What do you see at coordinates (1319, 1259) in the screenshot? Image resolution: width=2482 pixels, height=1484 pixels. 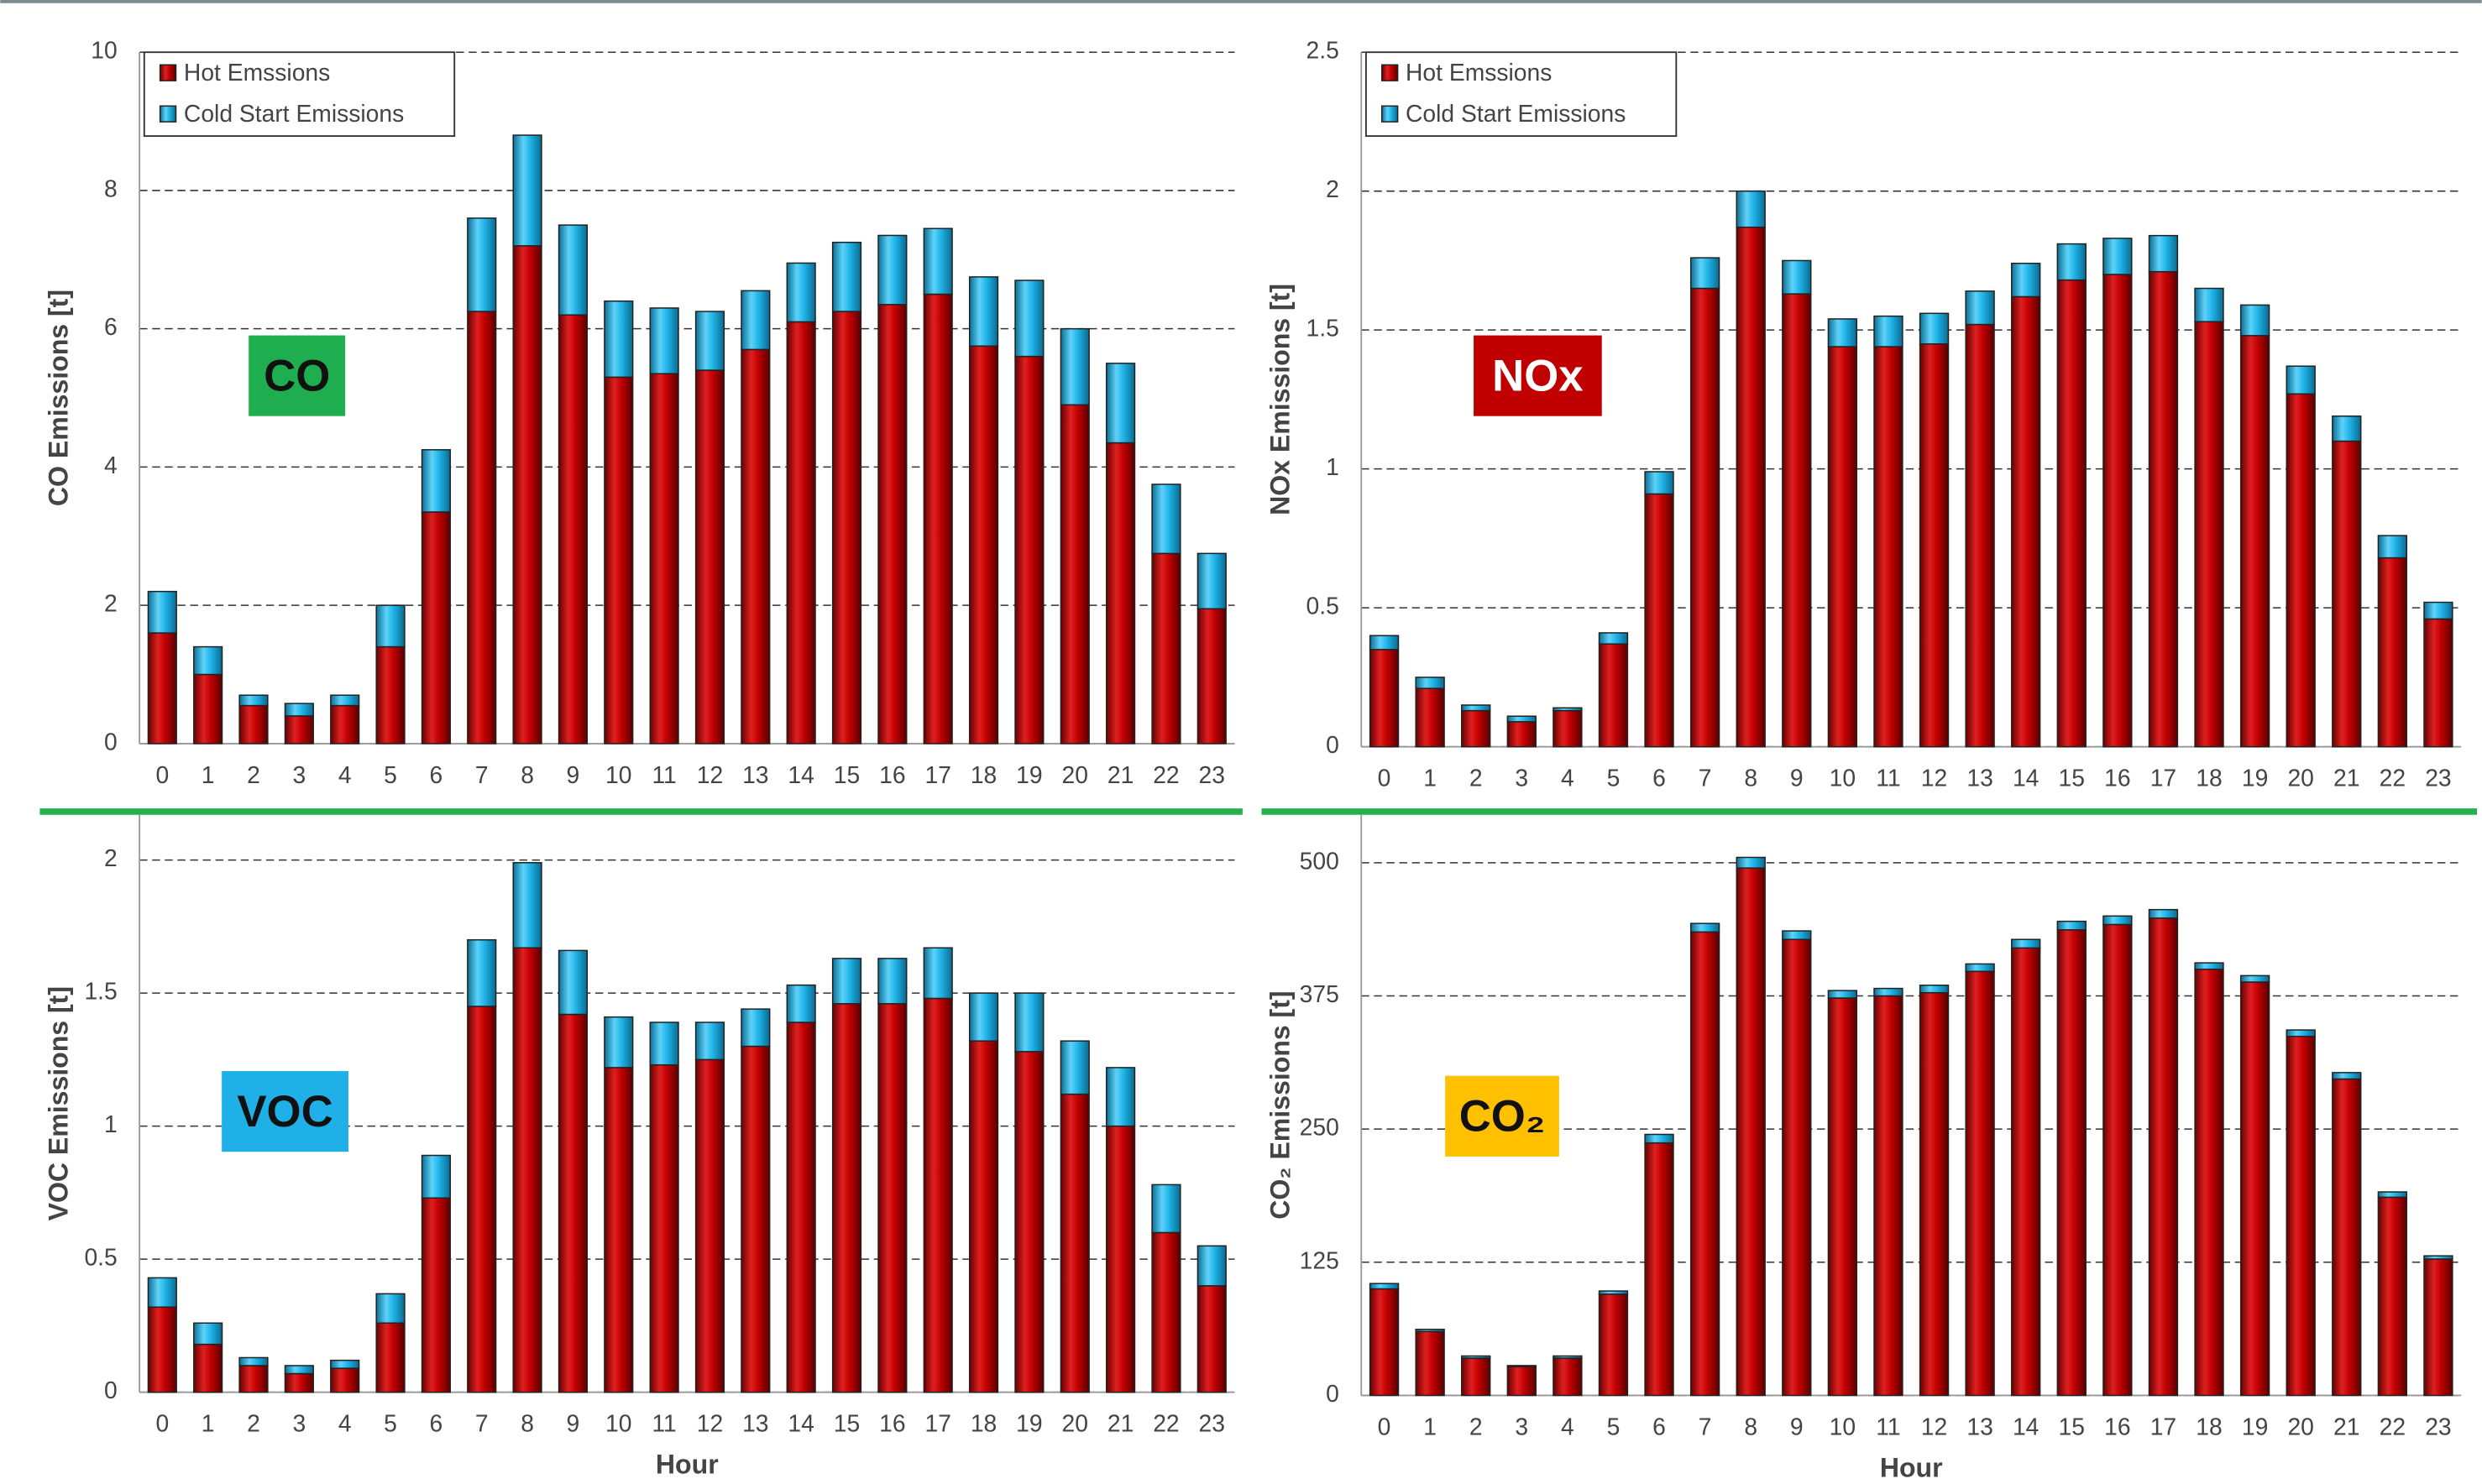 I see `y-tick-label: 125` at bounding box center [1319, 1259].